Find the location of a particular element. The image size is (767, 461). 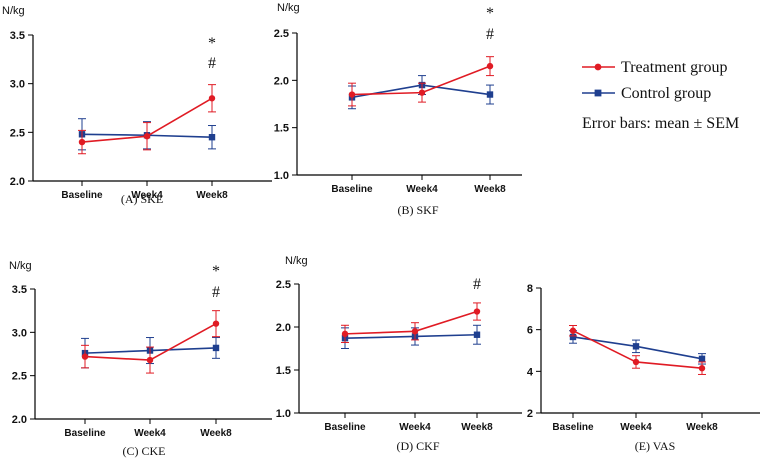

panel-e: 2 4 6 8 Baseline Week4 Week8 (E) VAS is located at coordinates (643, 368).